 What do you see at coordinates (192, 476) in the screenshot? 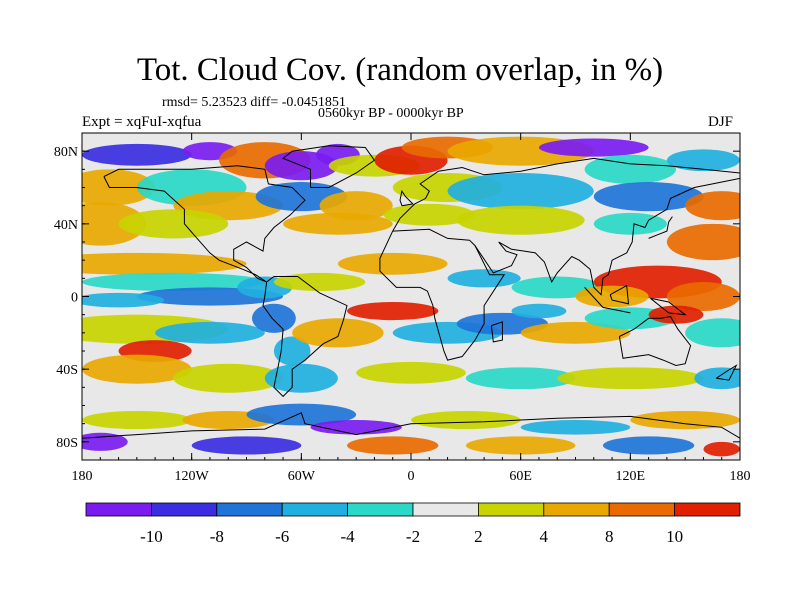
I see `x-tick-label: 120W` at bounding box center [192, 476].